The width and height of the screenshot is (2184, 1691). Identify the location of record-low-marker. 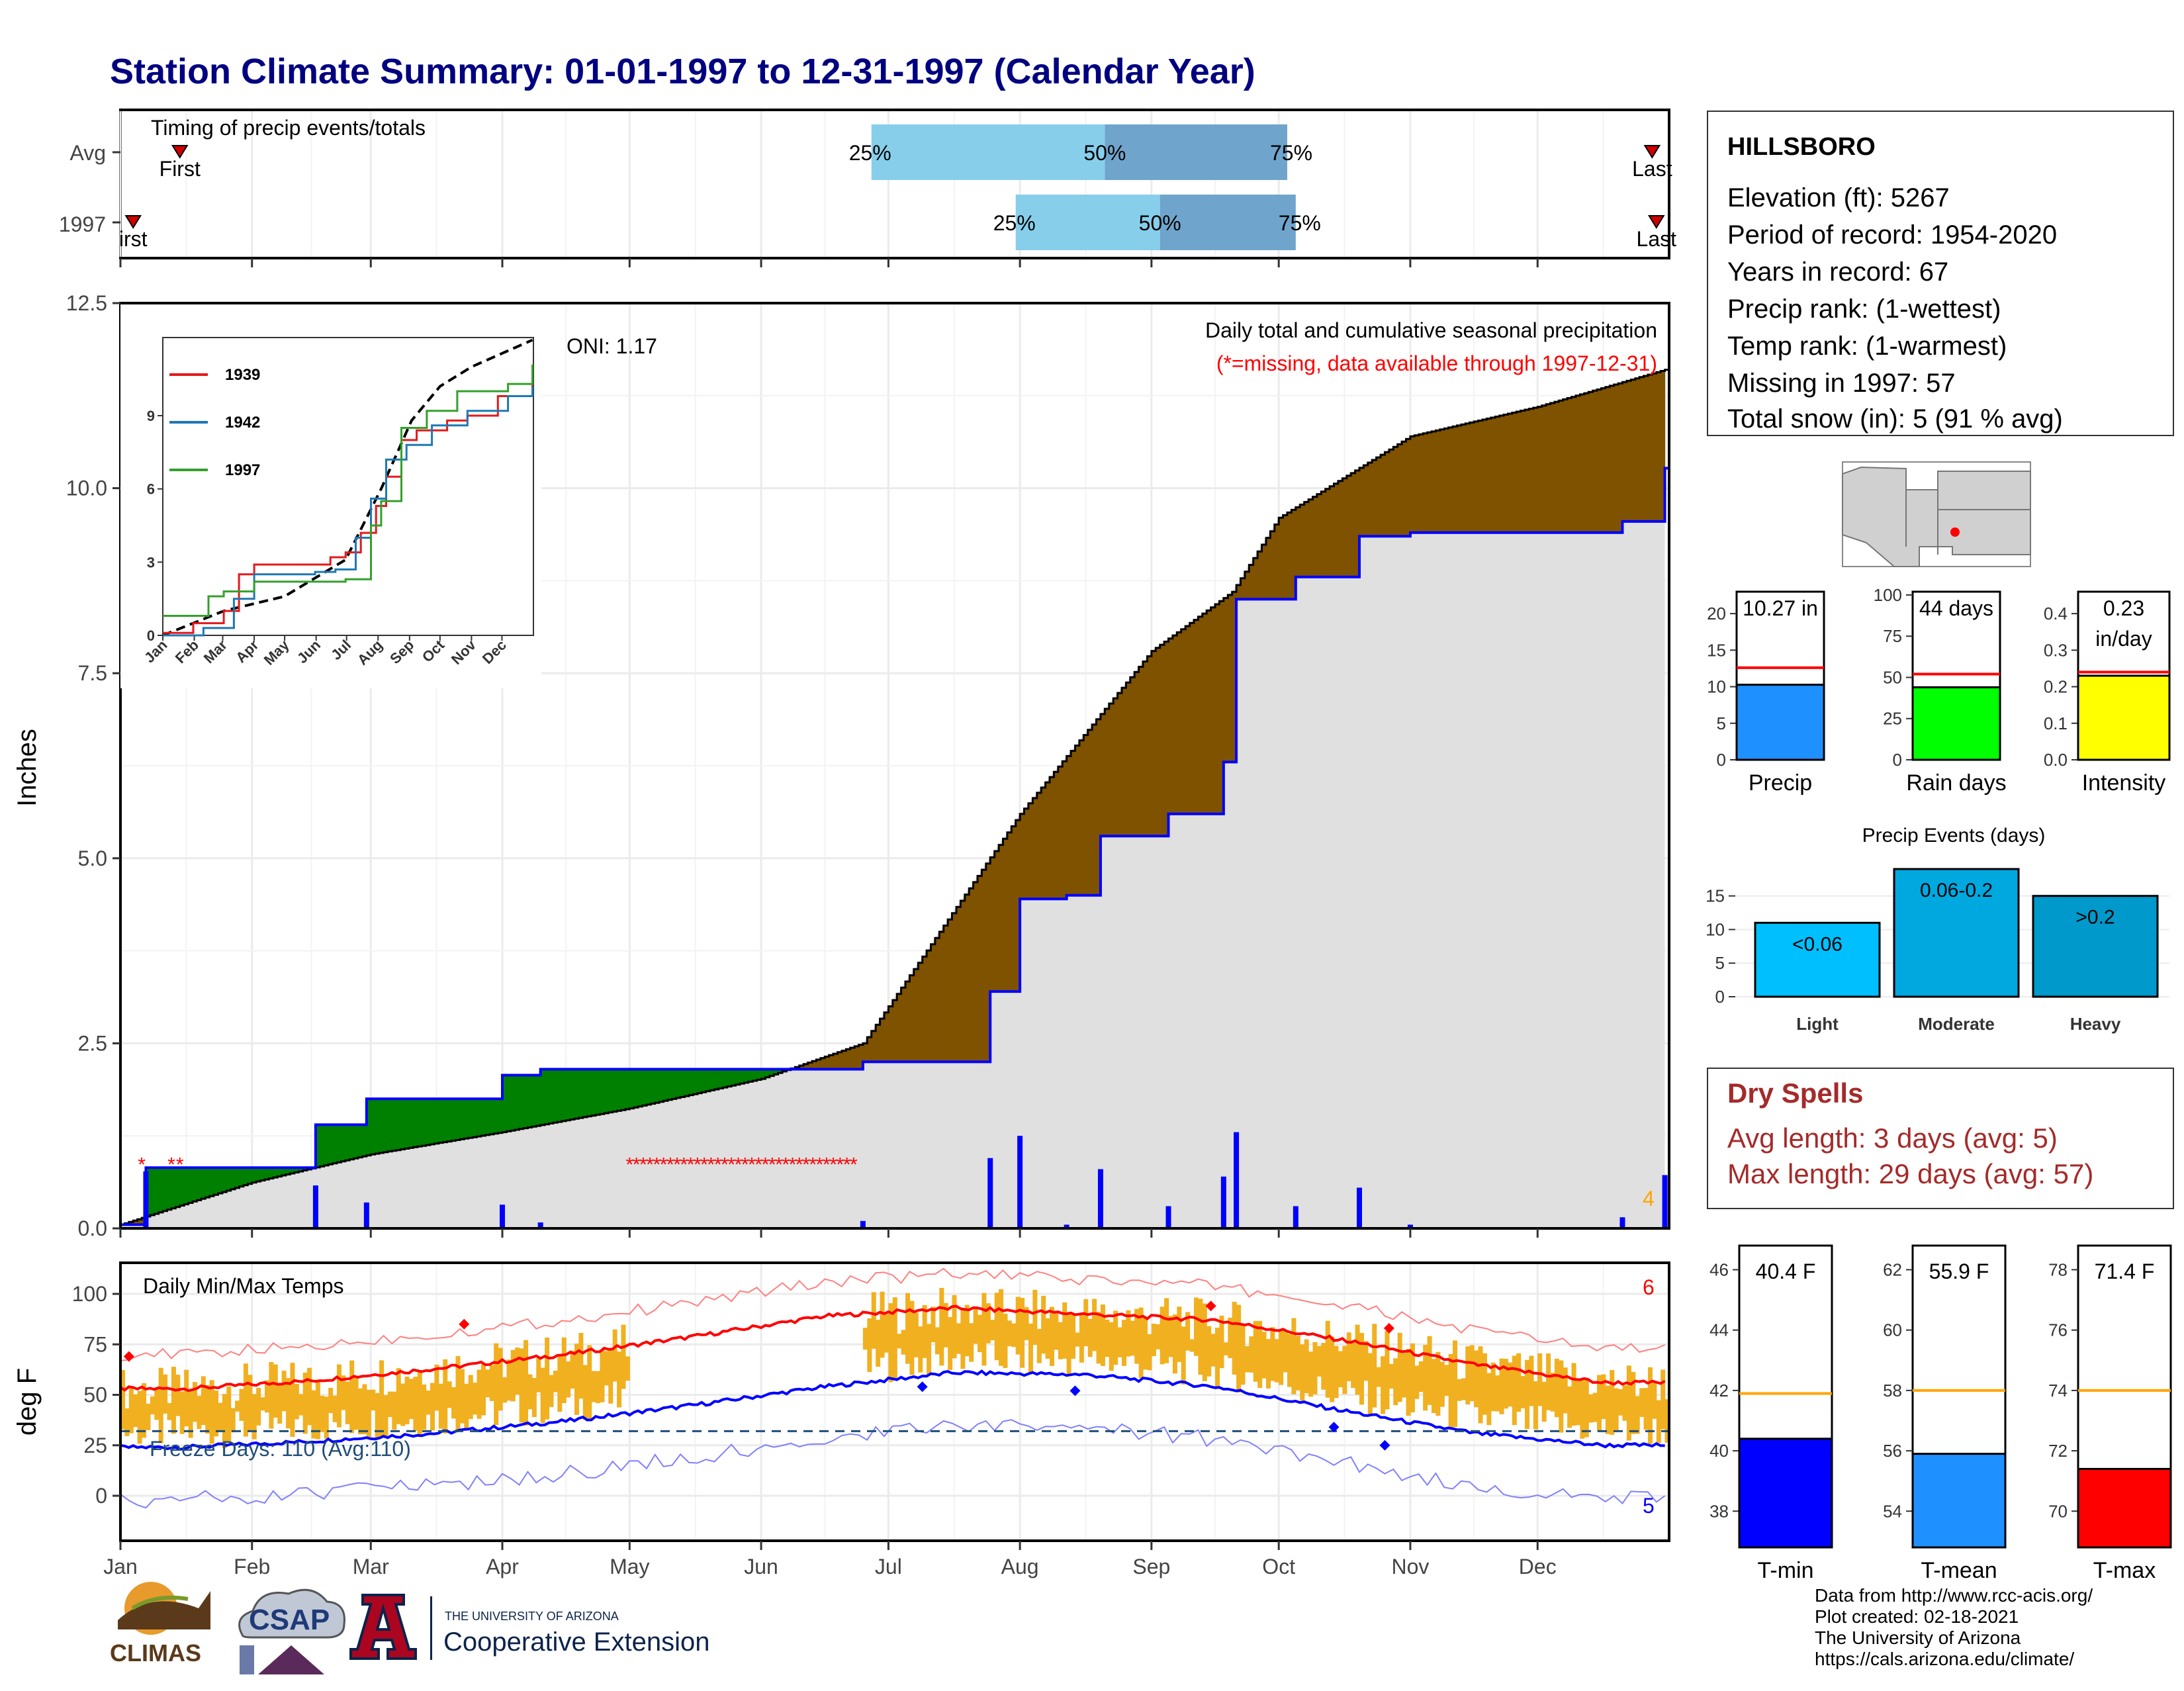
(1075, 1390).